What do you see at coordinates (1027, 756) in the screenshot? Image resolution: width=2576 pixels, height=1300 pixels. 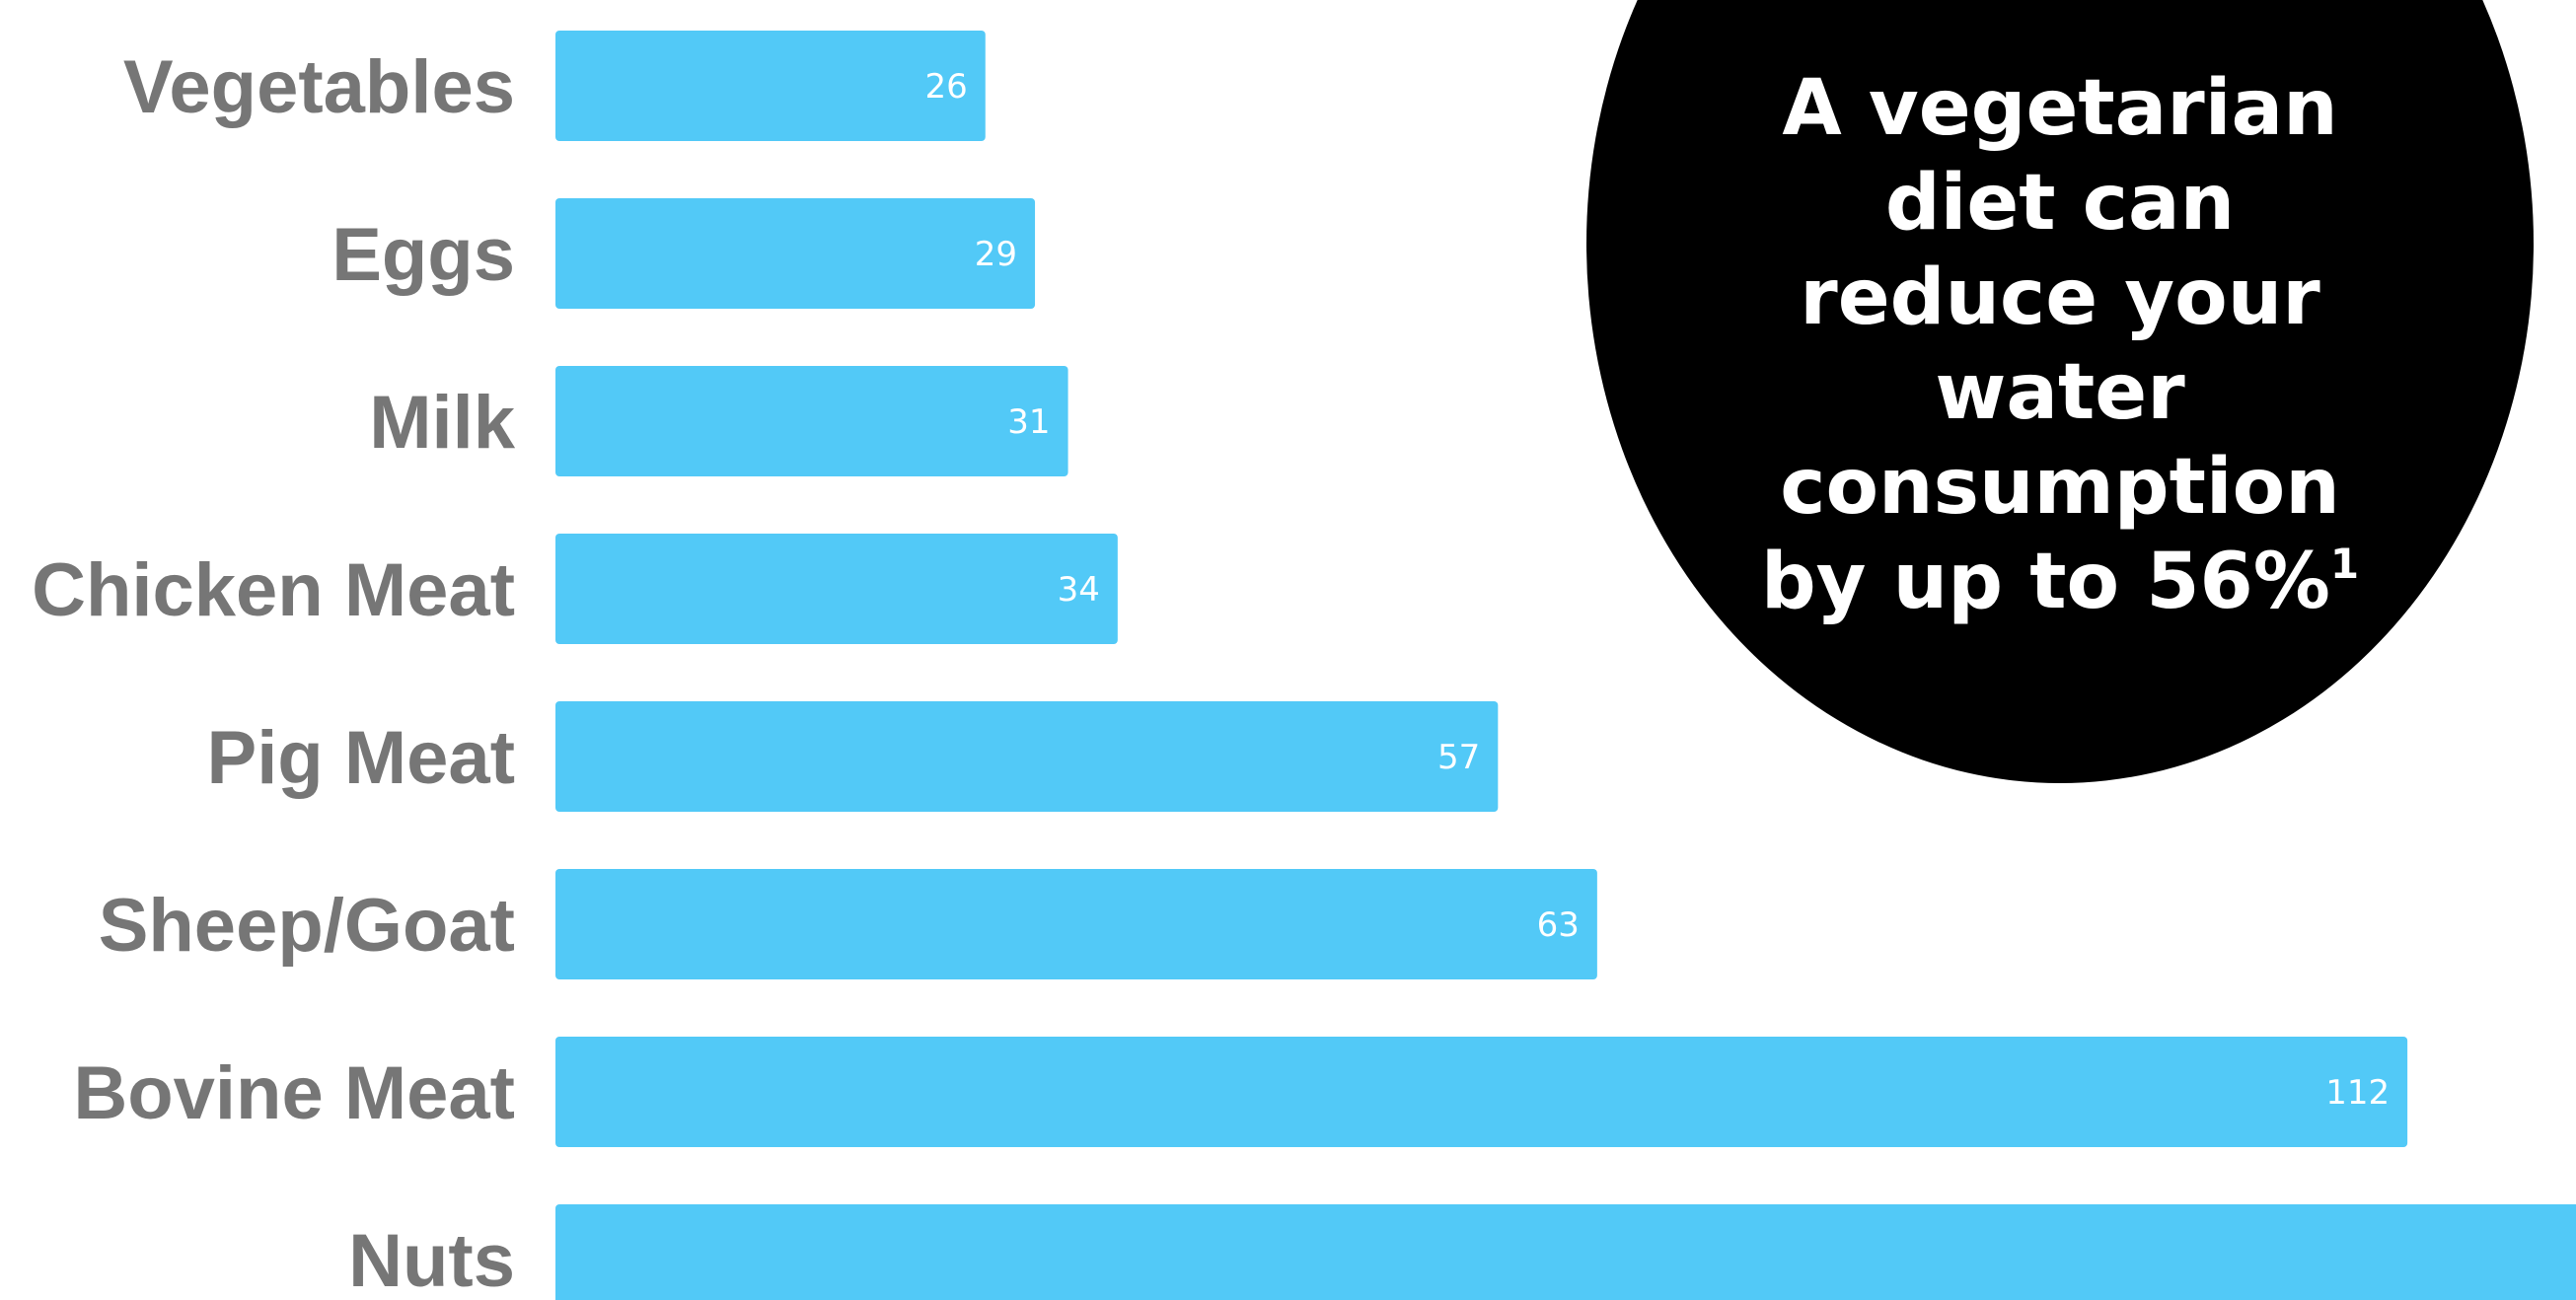 I see `bar-pig-meat` at bounding box center [1027, 756].